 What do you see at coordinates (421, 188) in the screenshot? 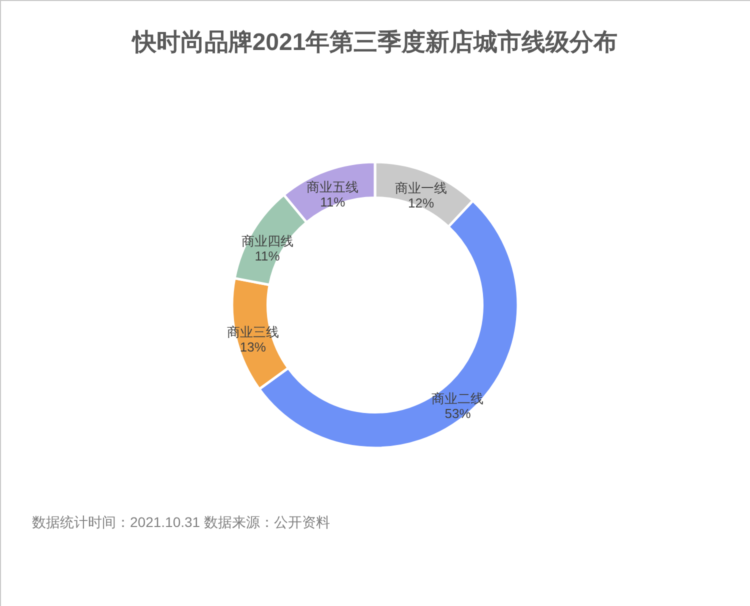
I see `slice-label: 商业一线` at bounding box center [421, 188].